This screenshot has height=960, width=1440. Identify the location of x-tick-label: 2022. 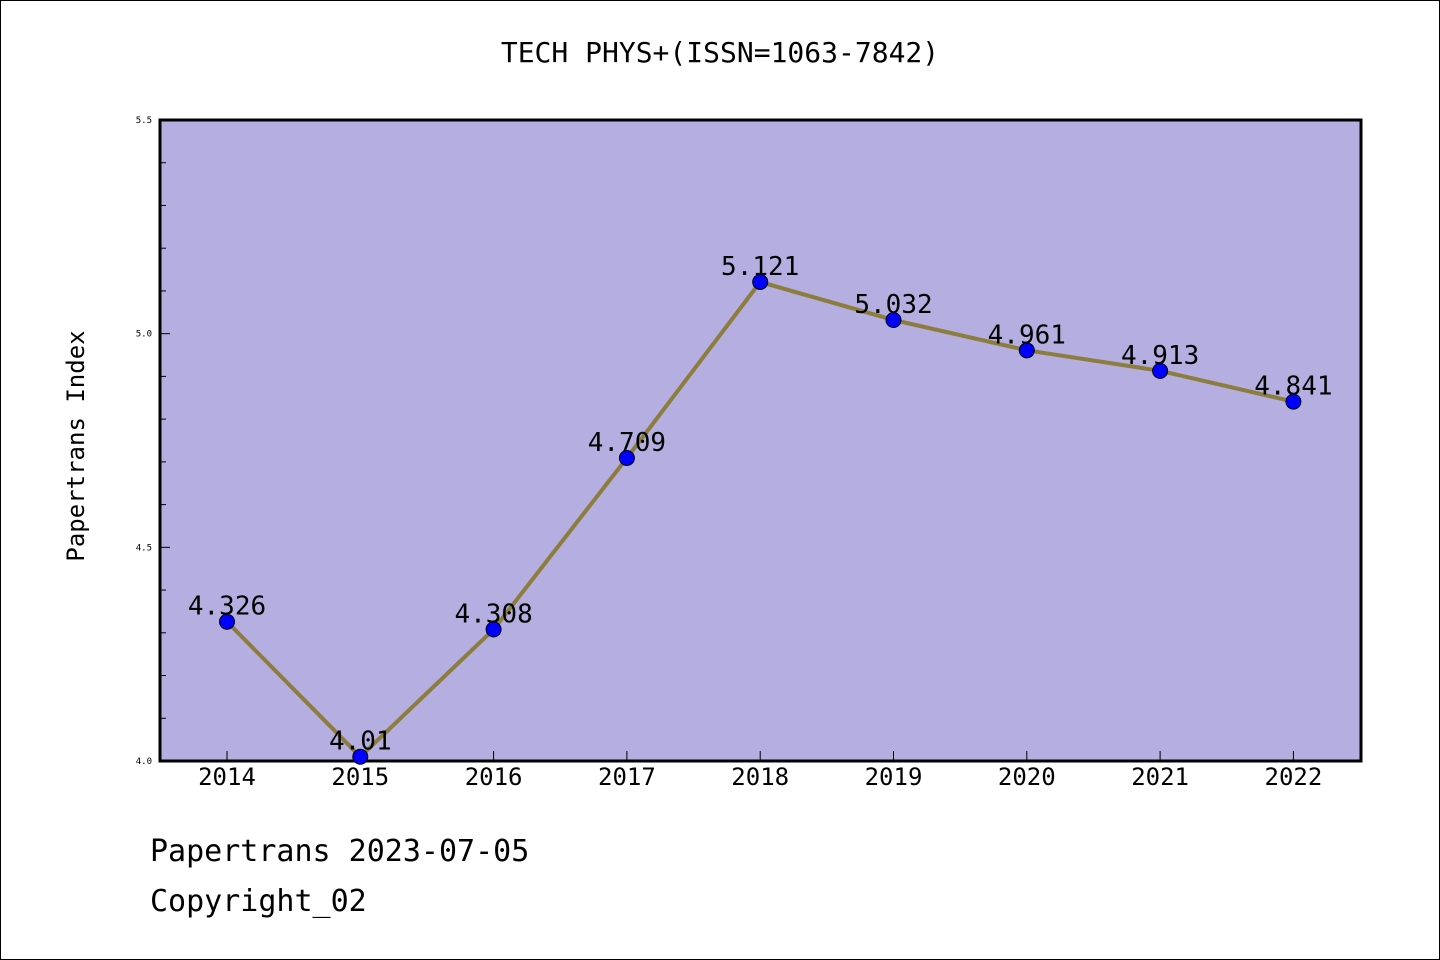
(1294, 777).